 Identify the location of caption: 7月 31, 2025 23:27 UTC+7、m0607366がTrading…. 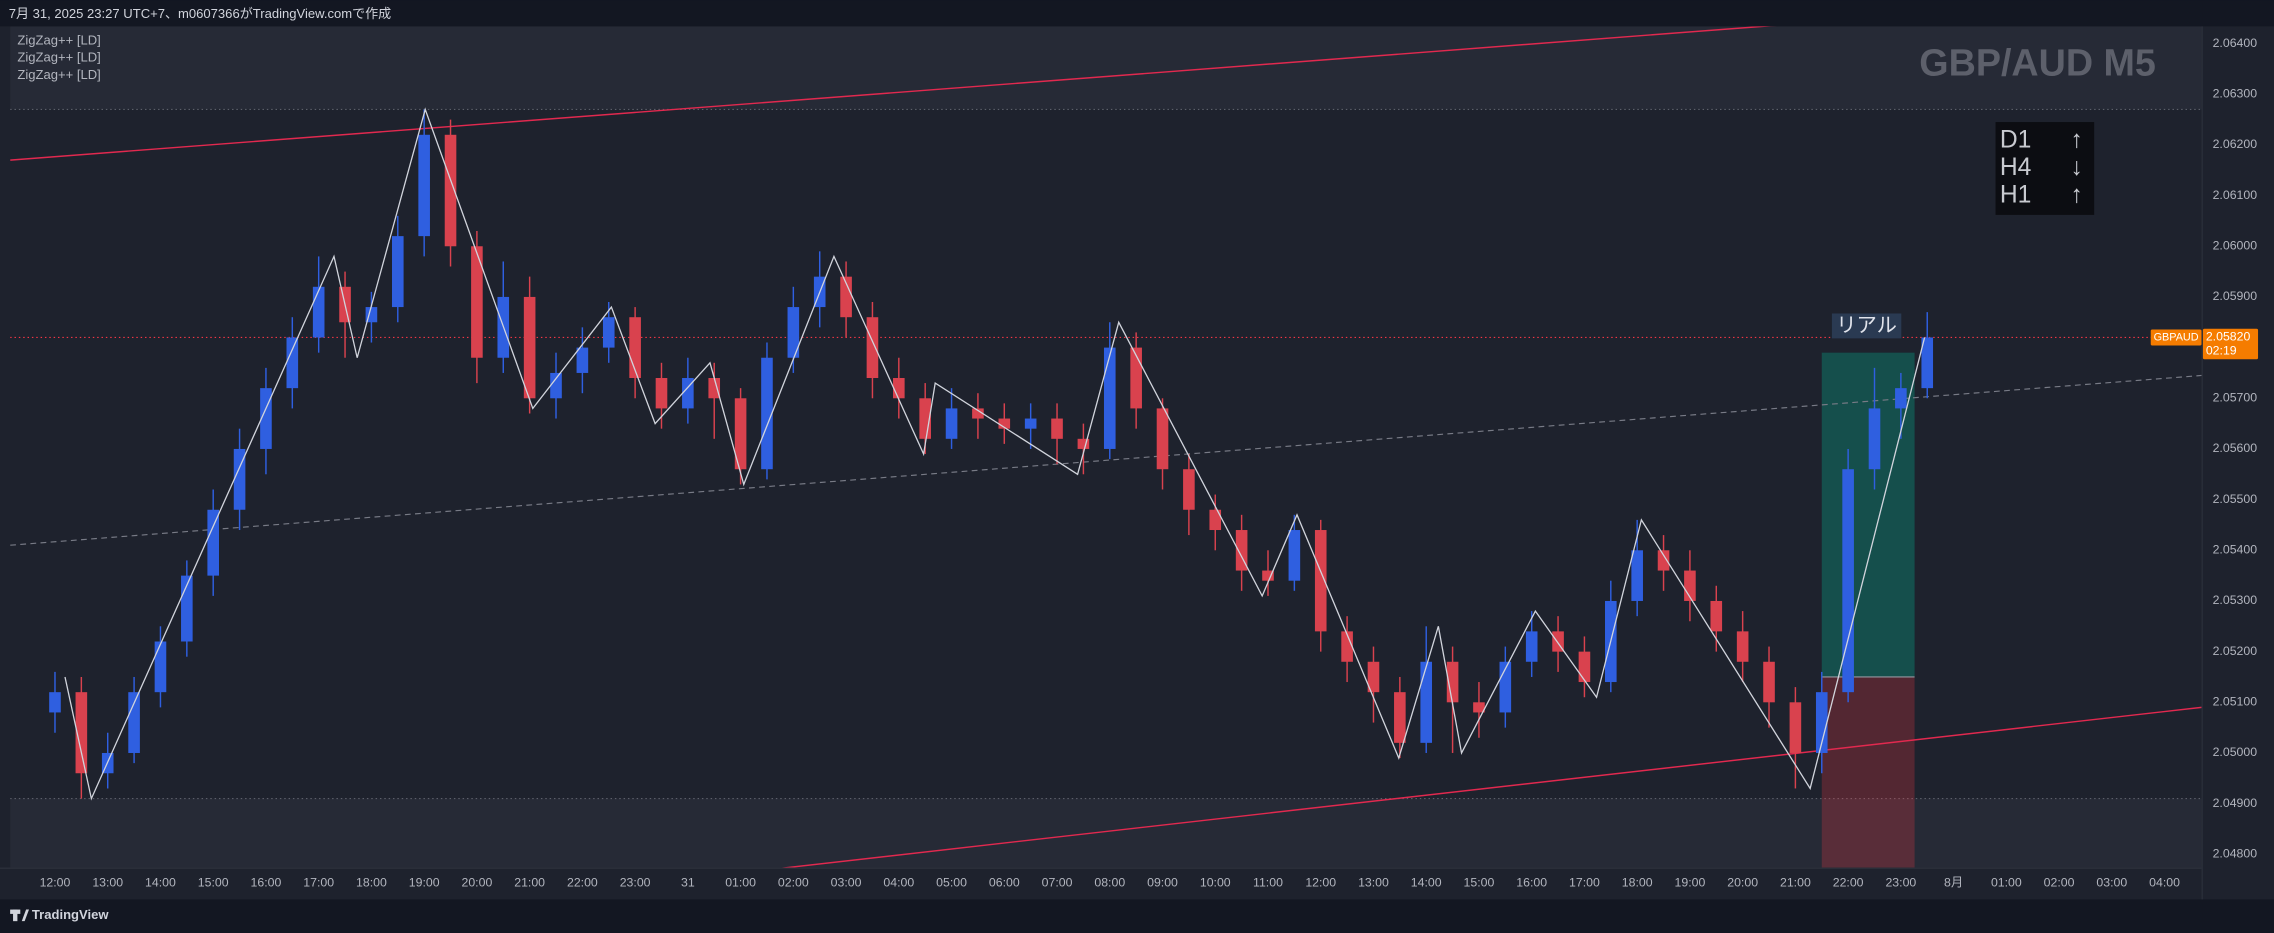
(200, 13).